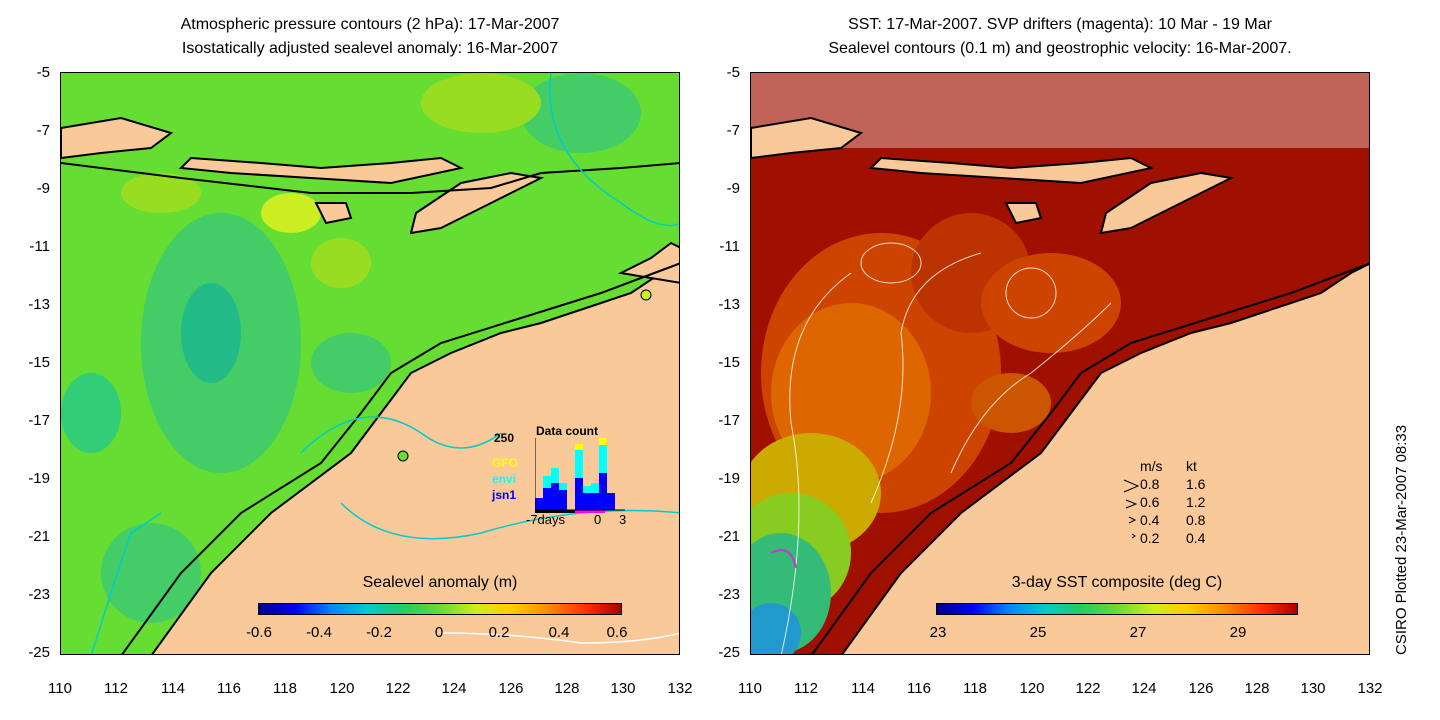 This screenshot has height=720, width=1440. Describe the element at coordinates (39, 362) in the screenshot. I see `left-y-tick: -15` at that location.